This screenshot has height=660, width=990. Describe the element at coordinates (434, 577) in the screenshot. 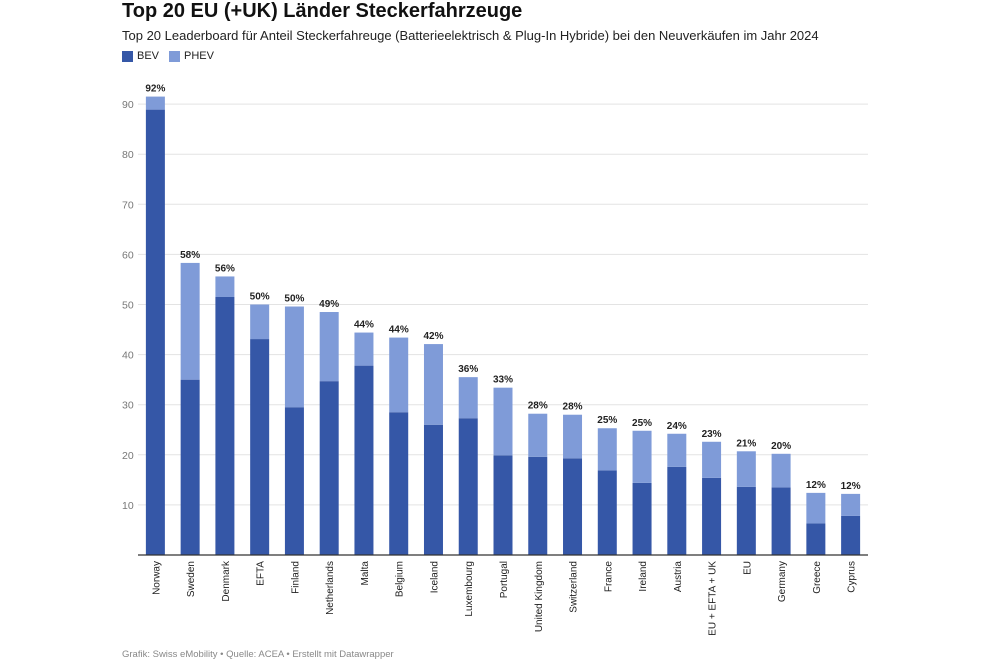

I see `x-tick-label: Iceland` at that location.